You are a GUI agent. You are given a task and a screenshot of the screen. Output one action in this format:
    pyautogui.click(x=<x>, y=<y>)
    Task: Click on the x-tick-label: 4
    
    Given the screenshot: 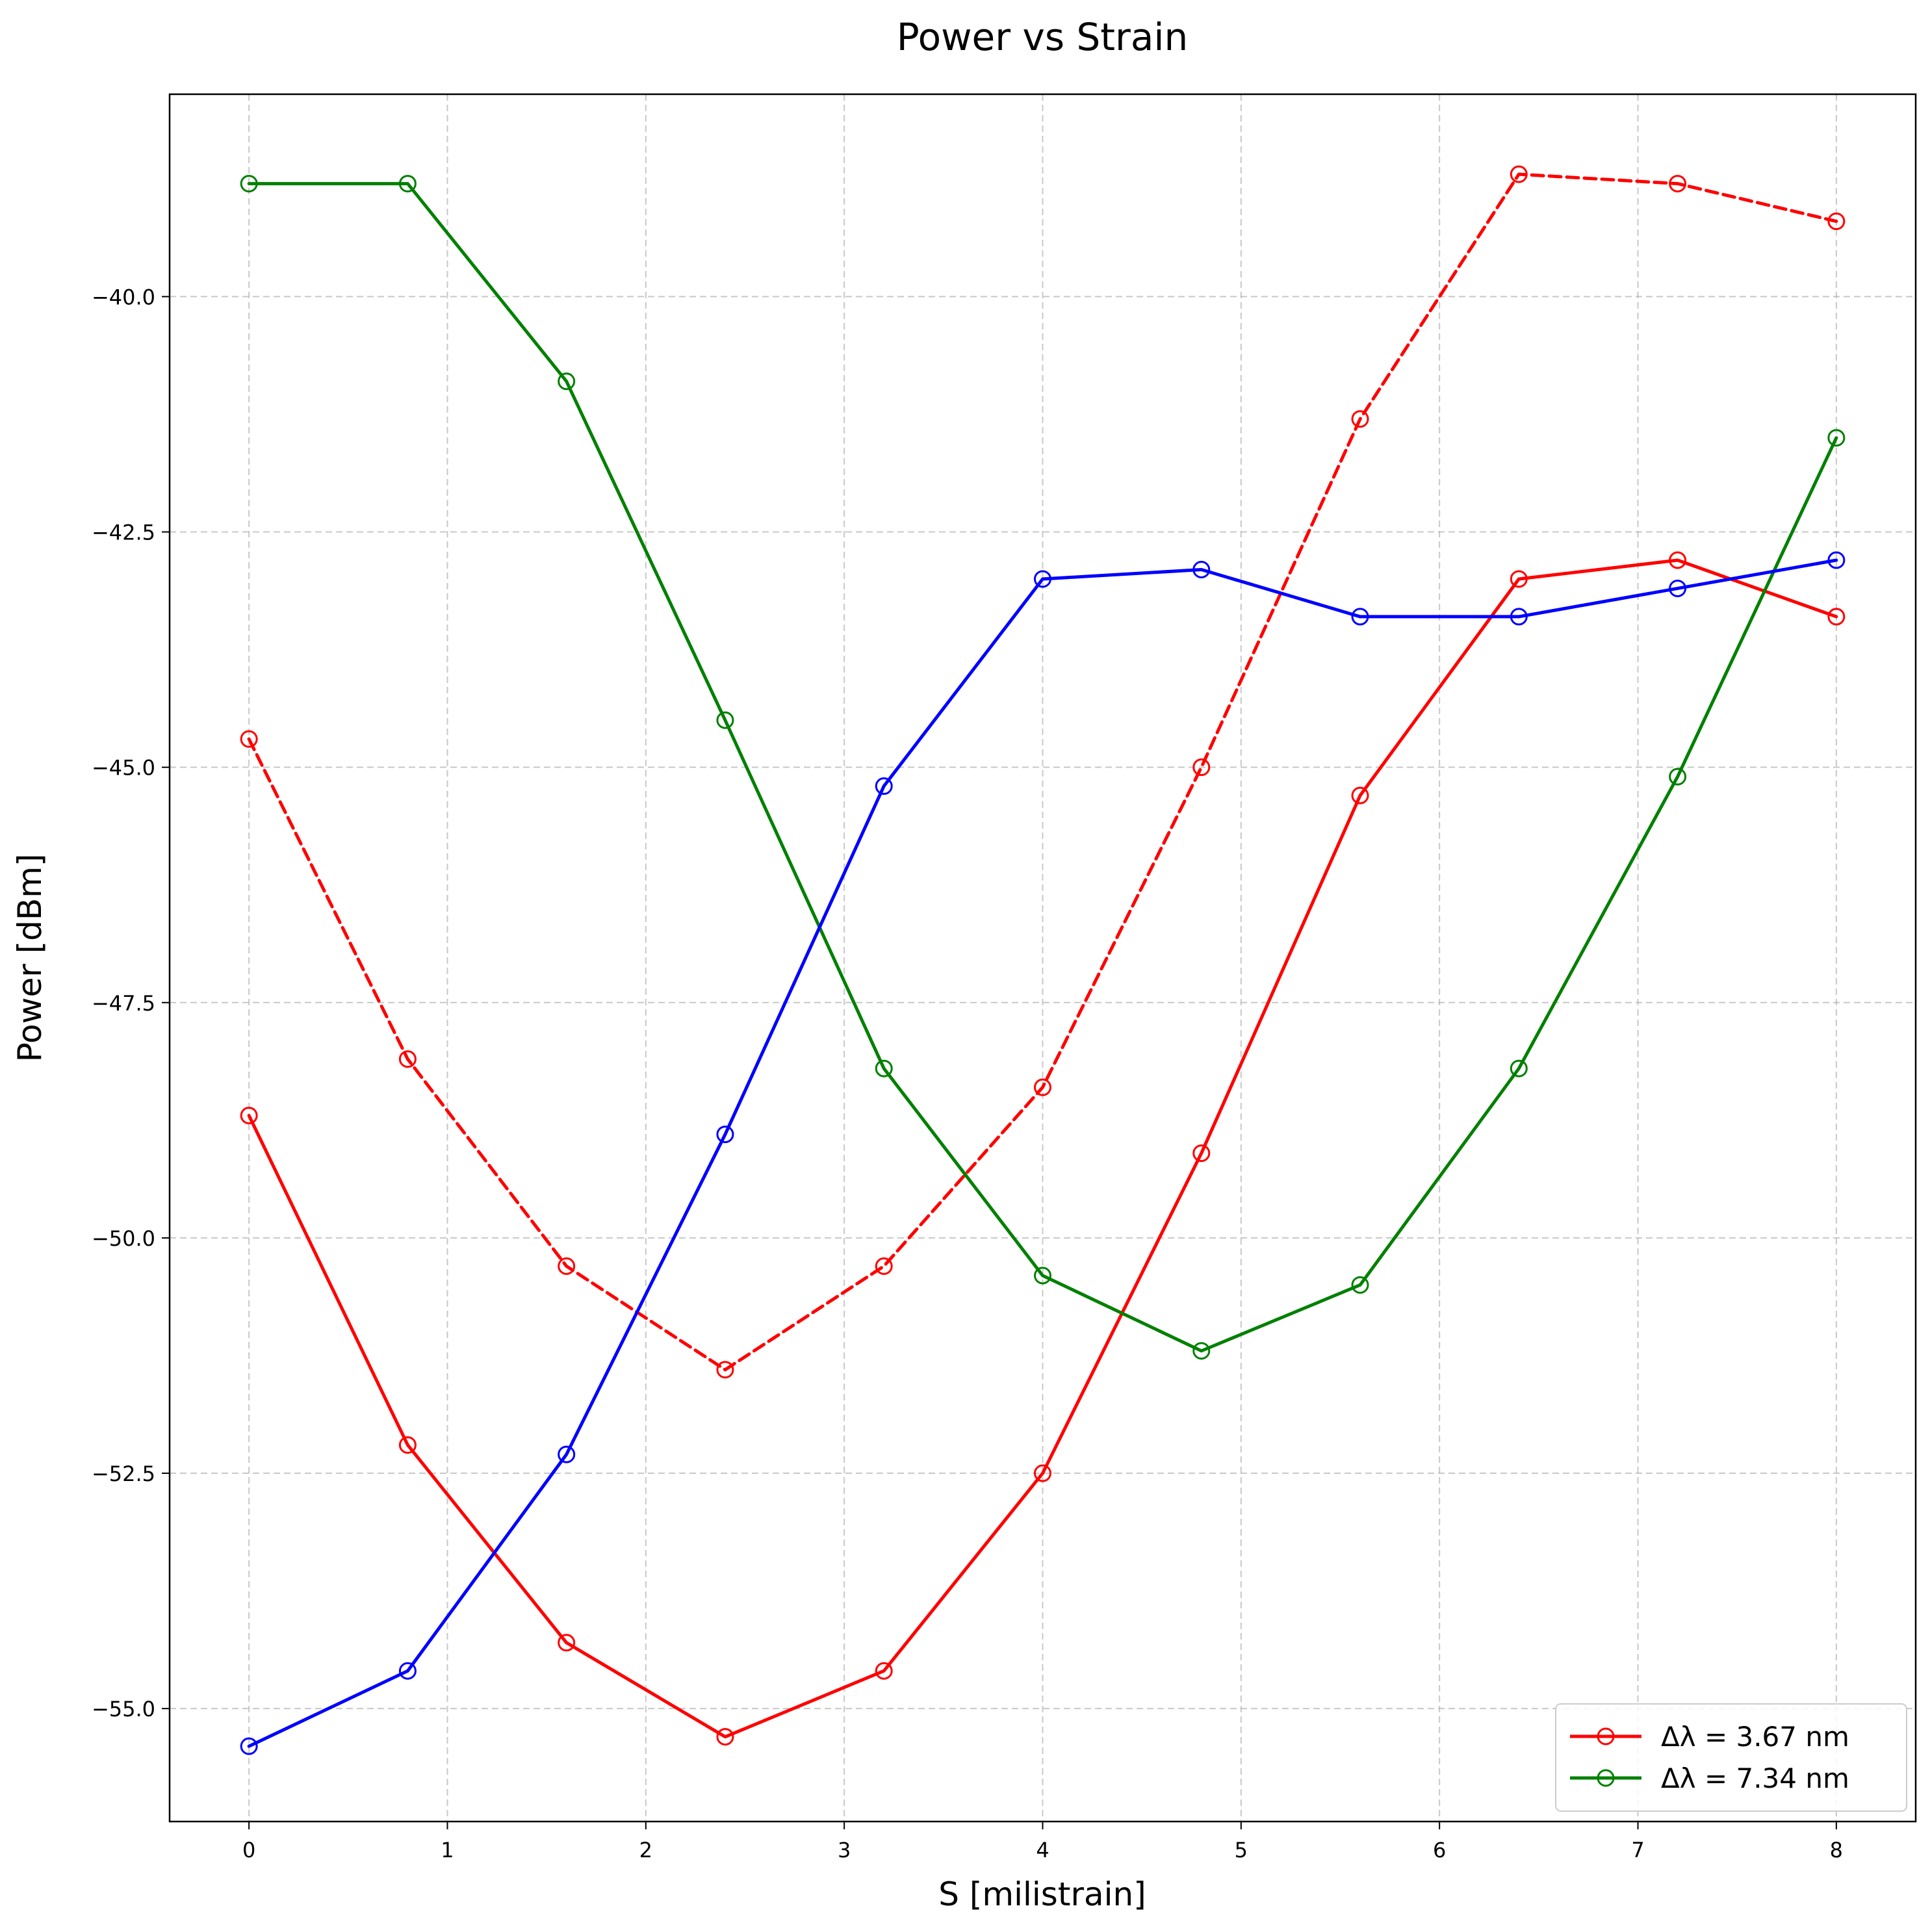 What is the action you would take?
    pyautogui.click(x=1042, y=1850)
    